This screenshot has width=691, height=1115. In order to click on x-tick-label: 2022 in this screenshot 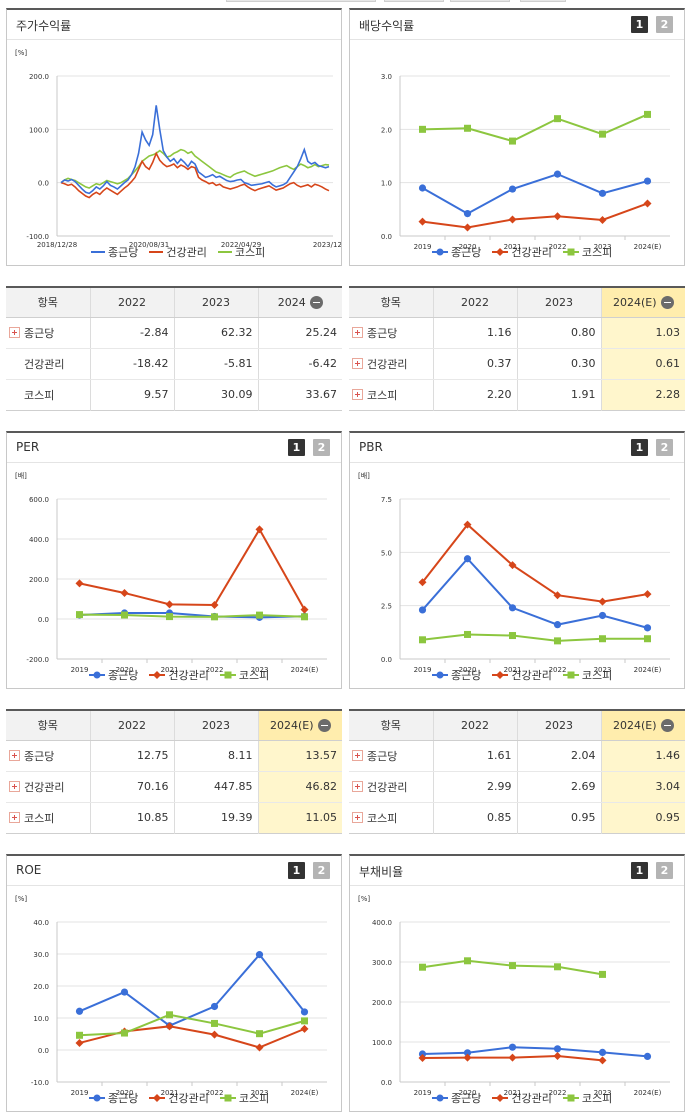, I will do `click(215, 670)`.